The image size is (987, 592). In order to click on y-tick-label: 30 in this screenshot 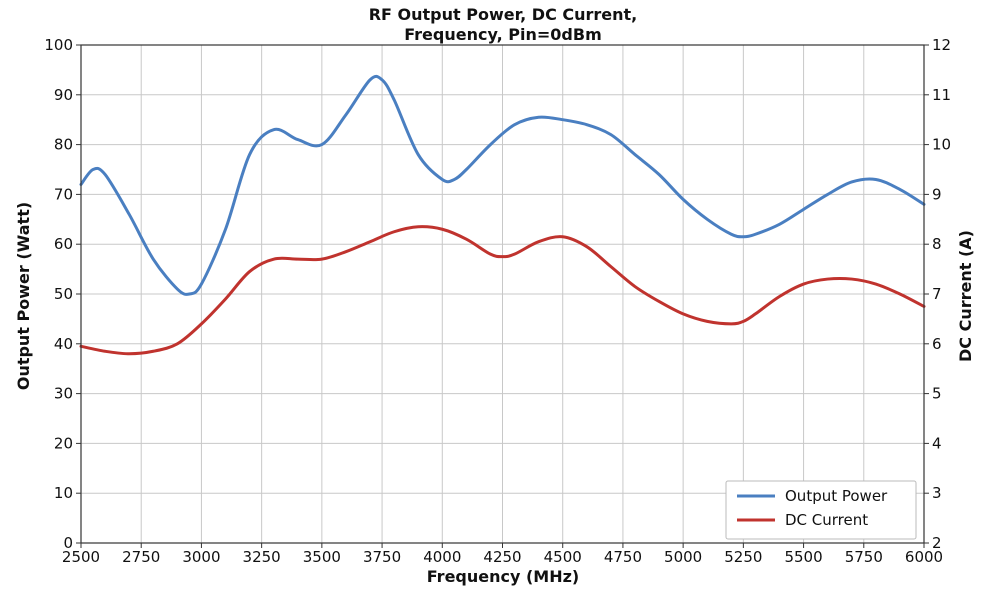, I will do `click(63, 394)`.